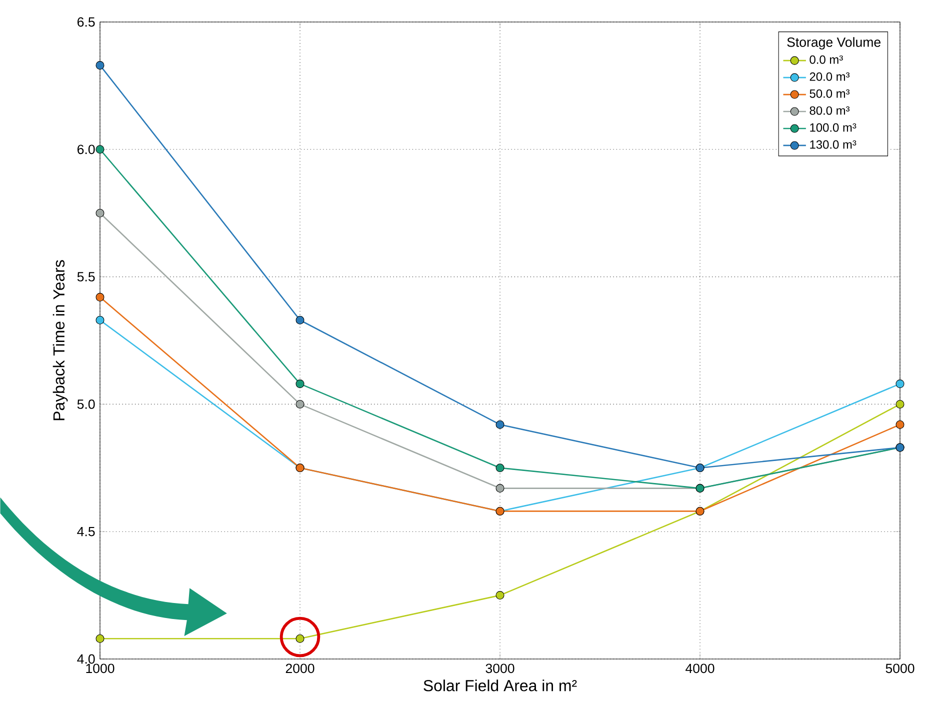 This screenshot has height=719, width=938. Describe the element at coordinates (100, 669) in the screenshot. I see `x-tick-label: 1000` at that location.